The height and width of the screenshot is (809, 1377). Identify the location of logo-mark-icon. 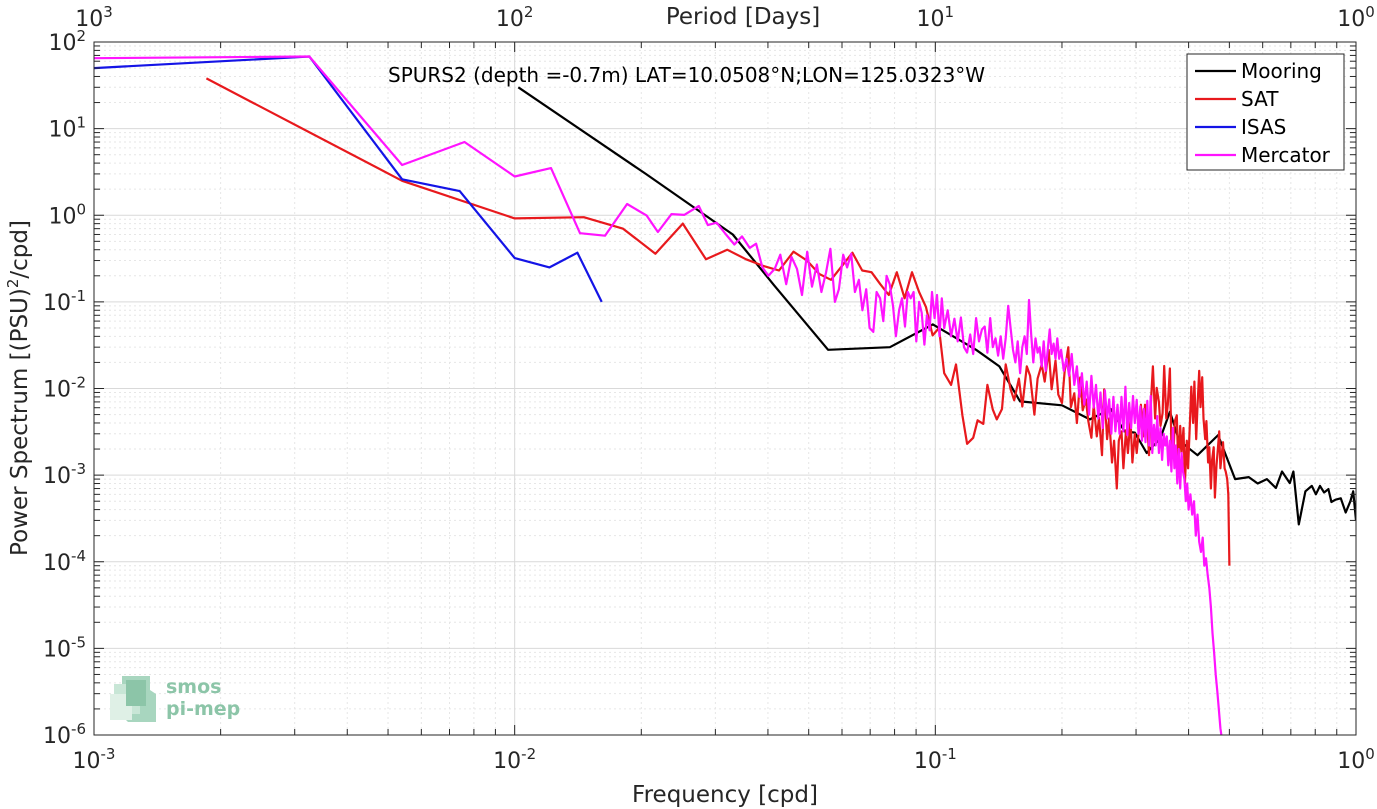
(133, 699).